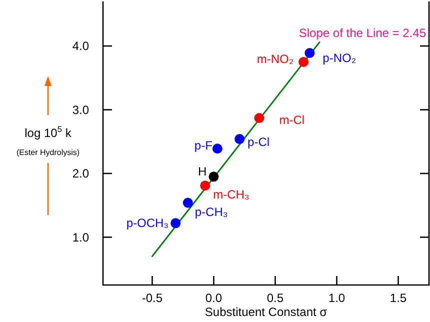  What do you see at coordinates (48, 132) in the screenshot?
I see `y-axis-title: log 10$^{5}$ k` at bounding box center [48, 132].